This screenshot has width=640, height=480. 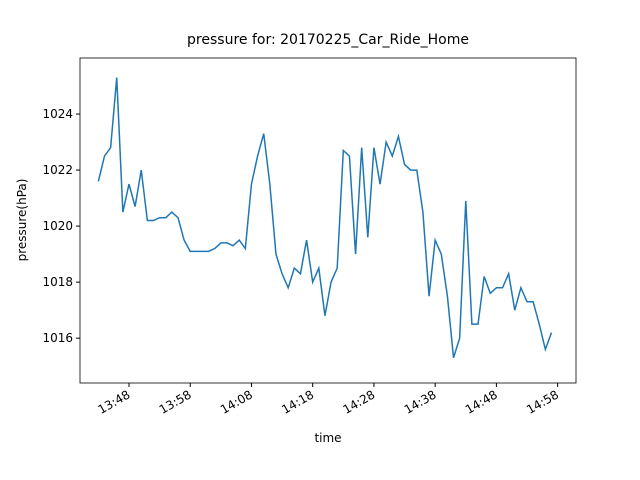 What do you see at coordinates (57, 170) in the screenshot?
I see `y-tick-label: 1022` at bounding box center [57, 170].